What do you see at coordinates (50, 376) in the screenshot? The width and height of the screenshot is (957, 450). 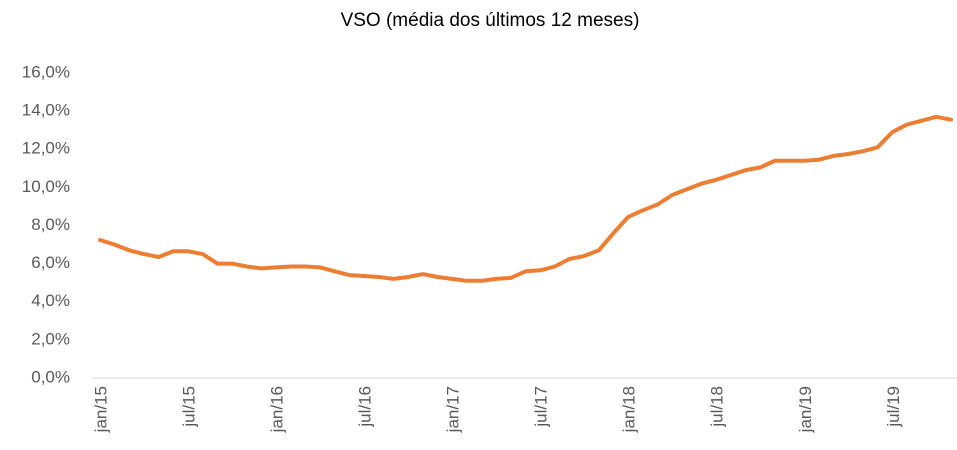 I see `y-tick-label: 0,0%` at bounding box center [50, 376].